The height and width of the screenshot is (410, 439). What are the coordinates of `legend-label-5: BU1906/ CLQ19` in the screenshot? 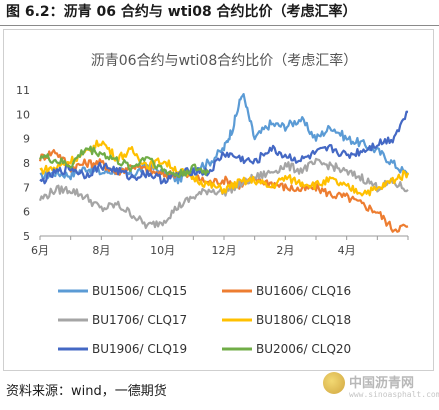 It's located at (139, 349).